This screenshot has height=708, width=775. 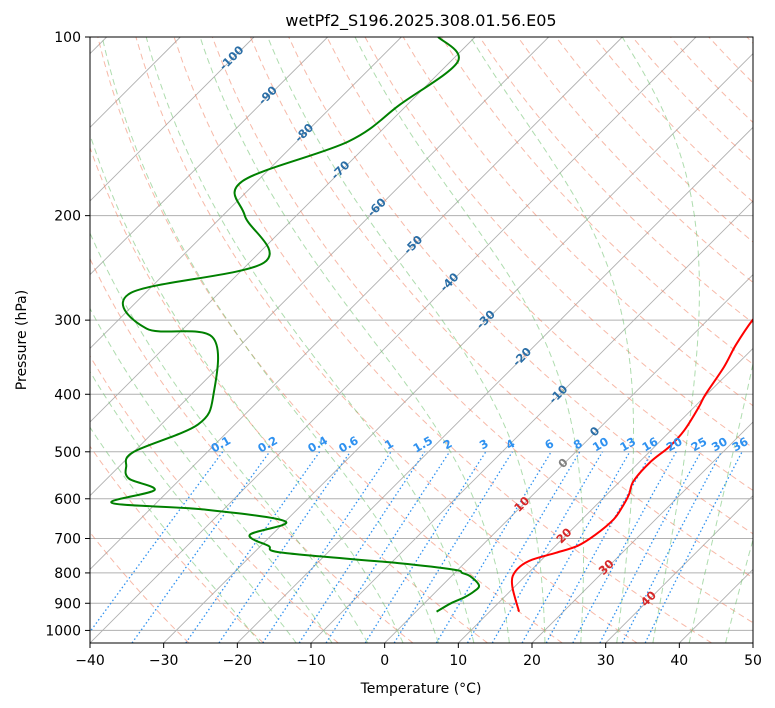 What do you see at coordinates (522, 356) in the screenshot?
I see `dry-adiabat-label: -20` at bounding box center [522, 356].